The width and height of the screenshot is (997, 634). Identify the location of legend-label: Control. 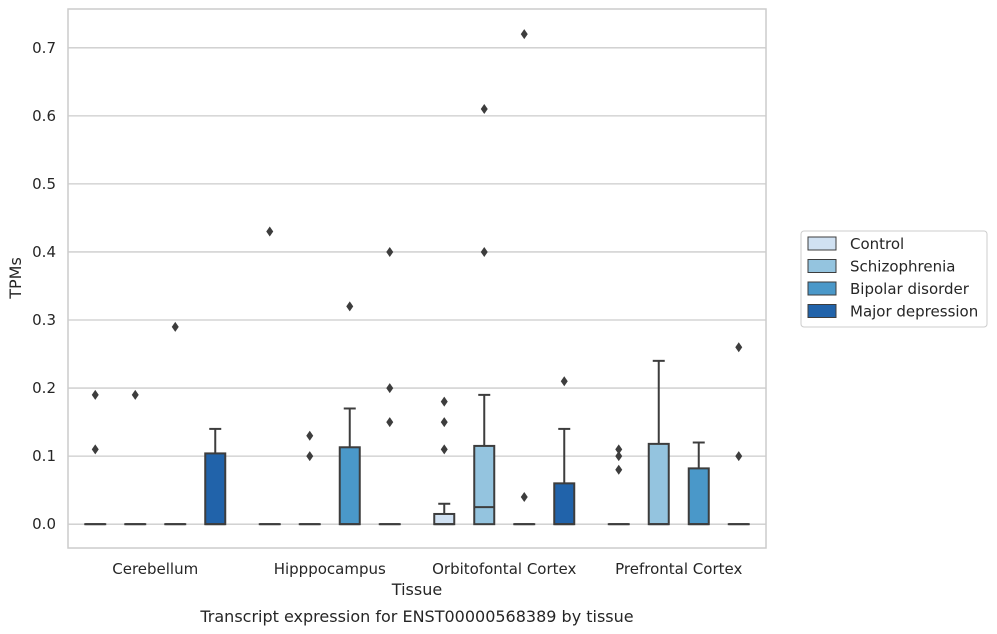
(877, 244).